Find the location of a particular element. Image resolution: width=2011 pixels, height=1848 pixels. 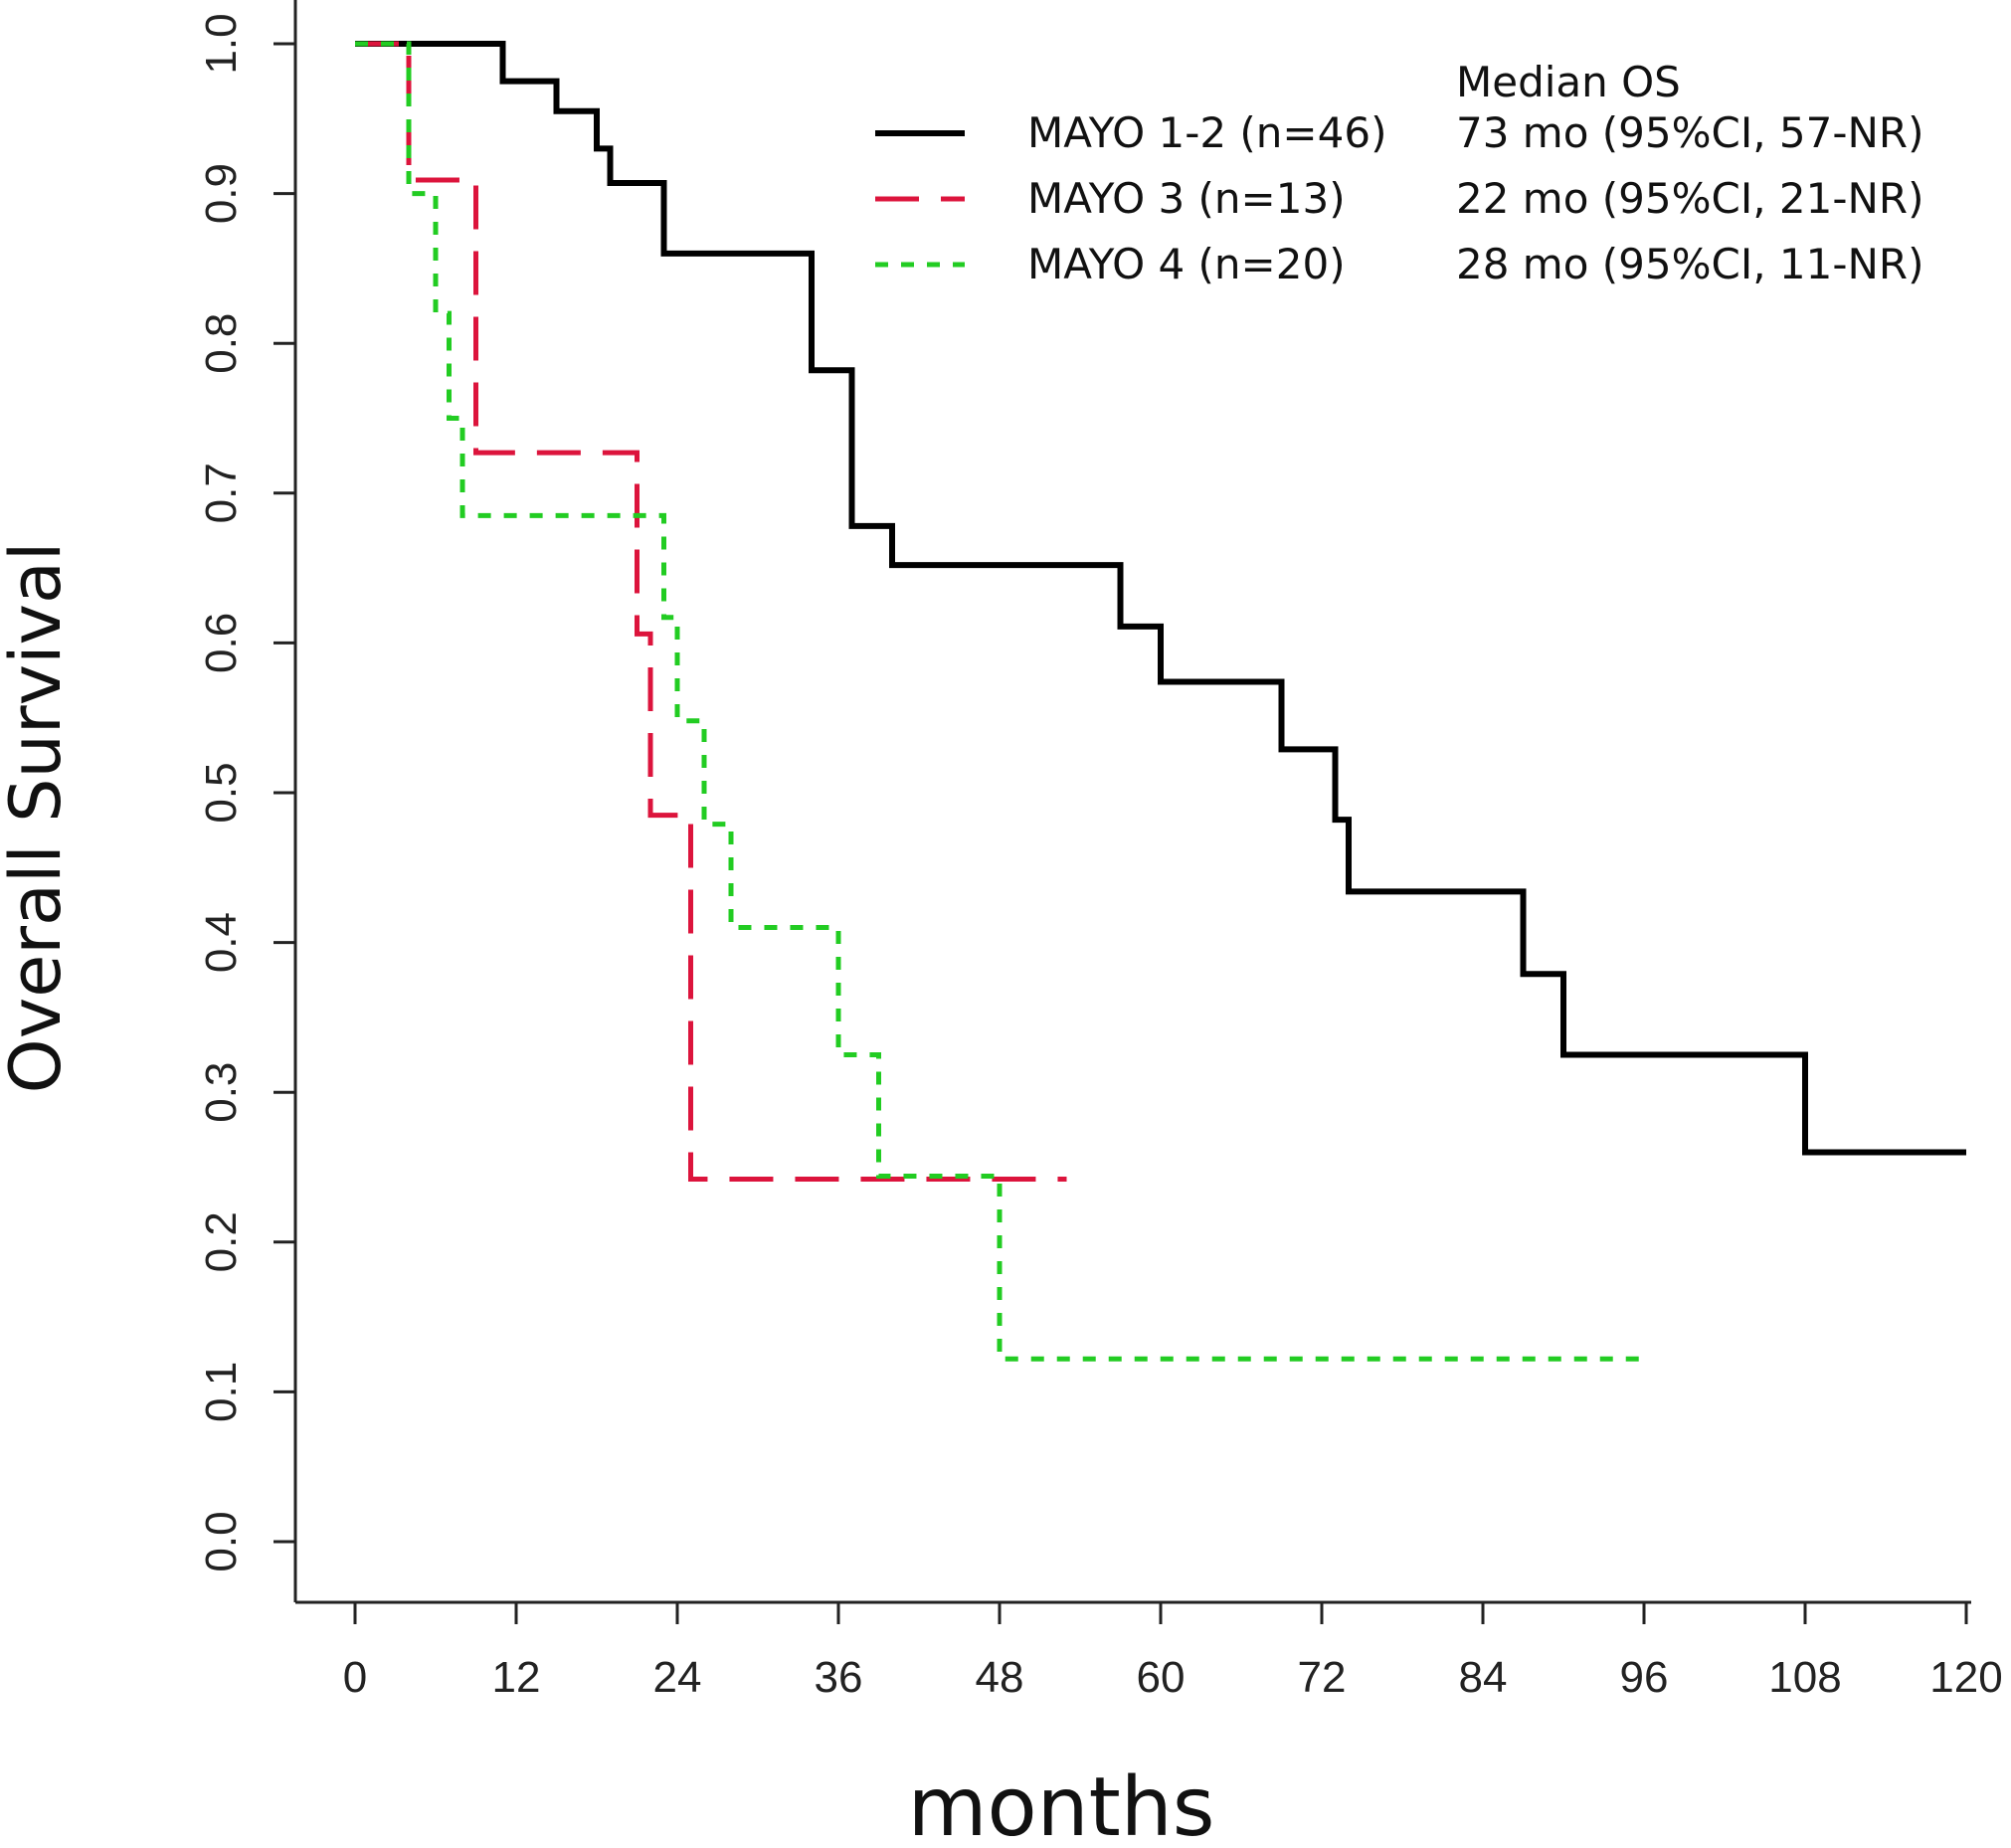

x-tick-label: 84 is located at coordinates (1484, 1677).